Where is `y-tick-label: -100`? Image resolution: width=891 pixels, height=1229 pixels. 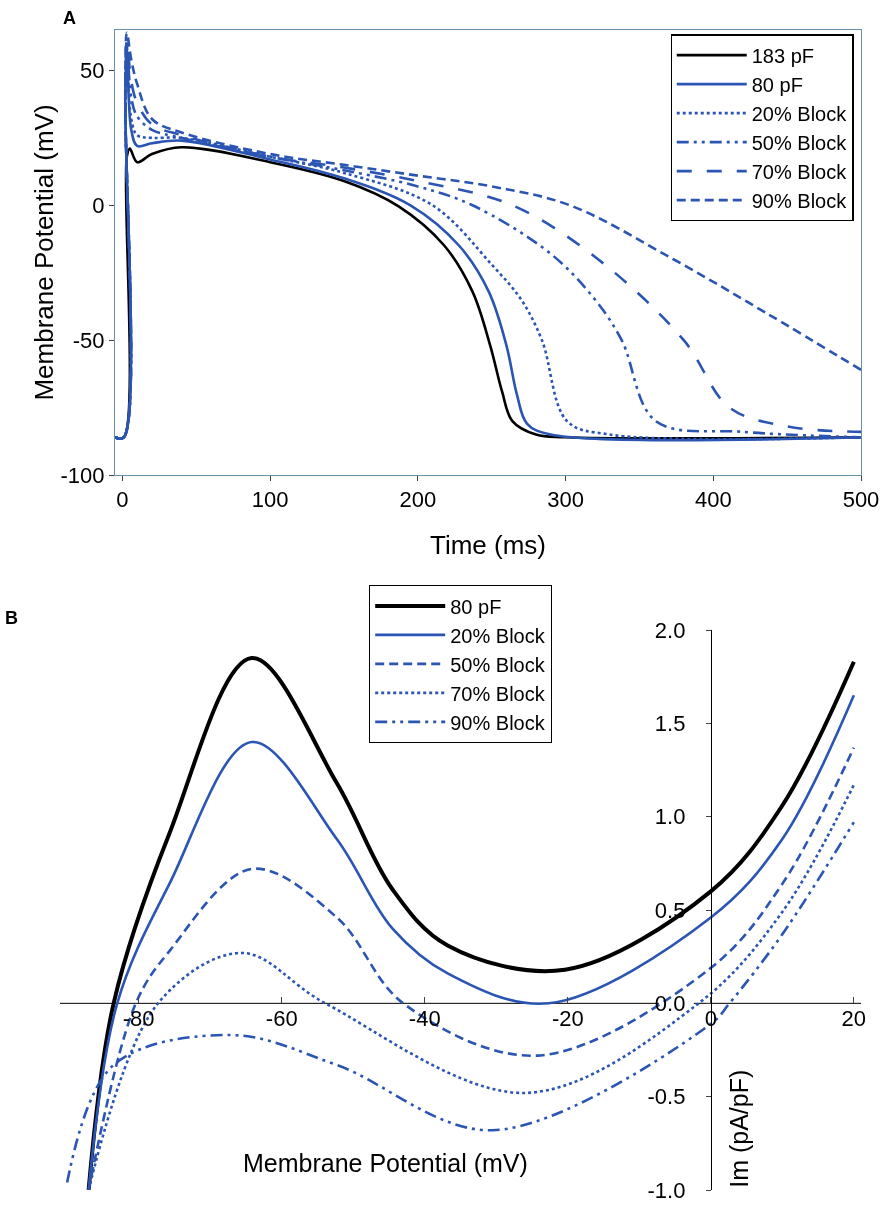 y-tick-label: -100 is located at coordinates (82, 475).